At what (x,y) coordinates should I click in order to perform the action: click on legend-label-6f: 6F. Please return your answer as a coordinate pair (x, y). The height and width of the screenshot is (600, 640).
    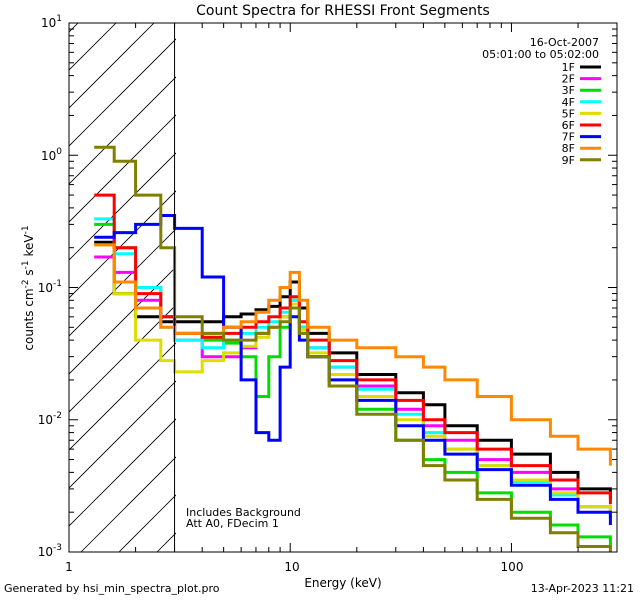
    Looking at the image, I should click on (568, 125).